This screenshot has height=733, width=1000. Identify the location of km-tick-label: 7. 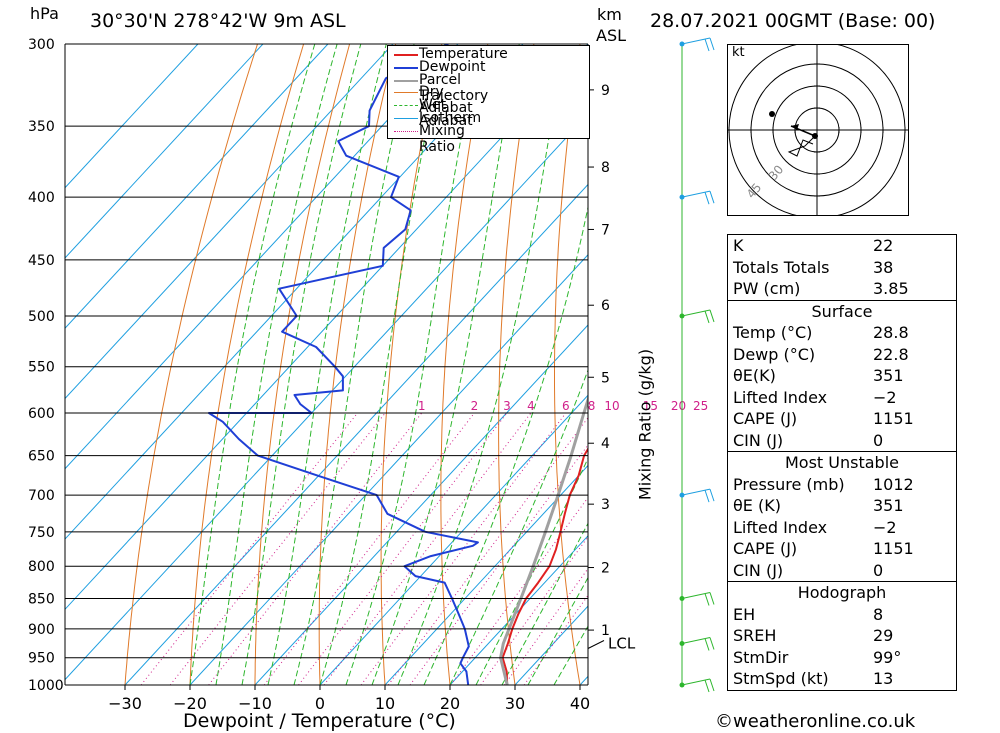
(605, 230).